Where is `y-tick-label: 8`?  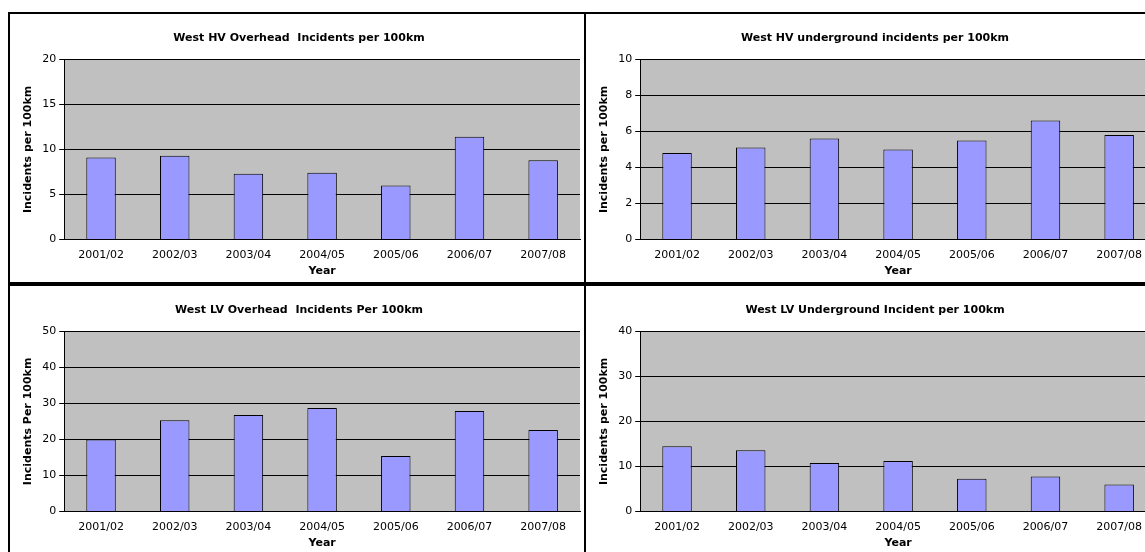 y-tick-label: 8 is located at coordinates (629, 95).